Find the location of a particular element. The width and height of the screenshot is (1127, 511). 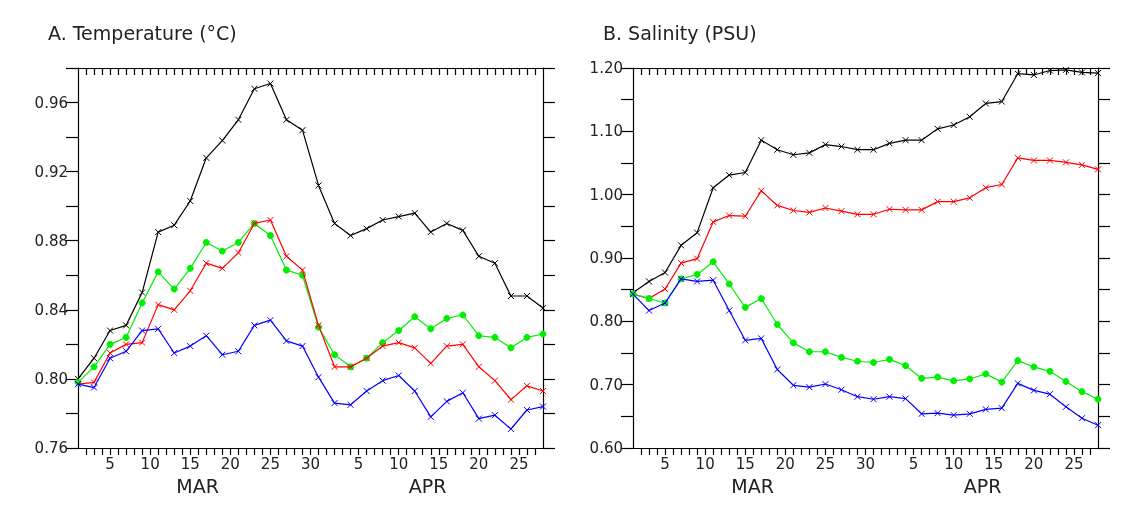

y-tick-label: 0.92 is located at coordinates (51, 171).